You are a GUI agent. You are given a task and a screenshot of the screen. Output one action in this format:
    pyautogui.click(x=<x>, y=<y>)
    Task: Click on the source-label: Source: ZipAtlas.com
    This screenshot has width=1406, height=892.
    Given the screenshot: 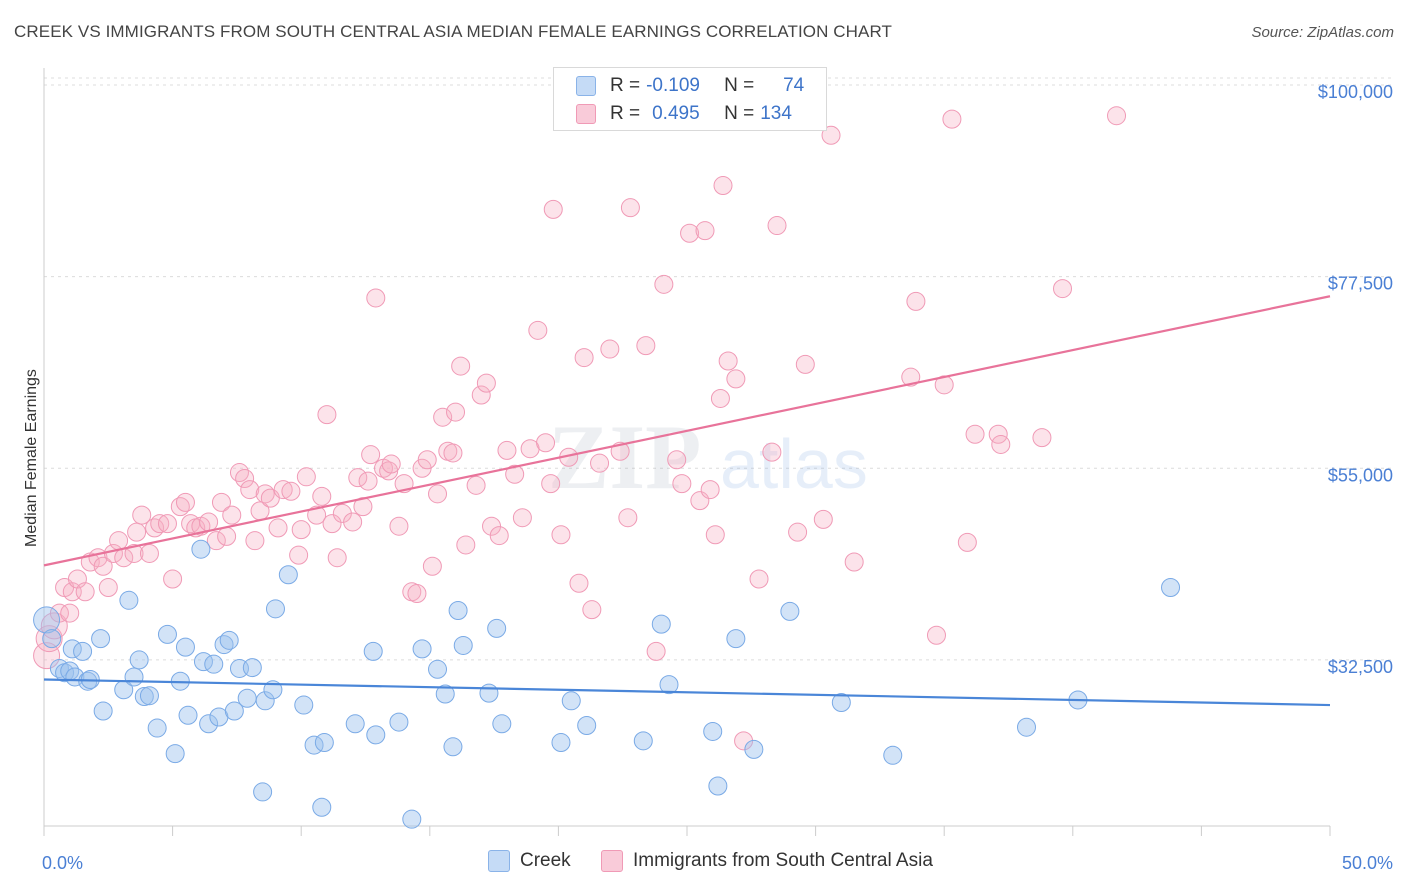 What is the action you would take?
    pyautogui.click(x=1322, y=32)
    